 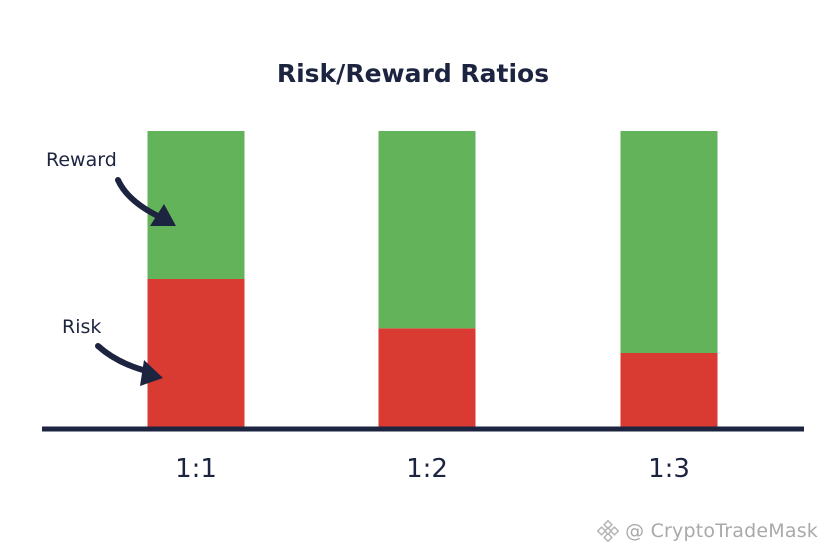 I want to click on reward-annotation-label: Reward, so click(x=81, y=160).